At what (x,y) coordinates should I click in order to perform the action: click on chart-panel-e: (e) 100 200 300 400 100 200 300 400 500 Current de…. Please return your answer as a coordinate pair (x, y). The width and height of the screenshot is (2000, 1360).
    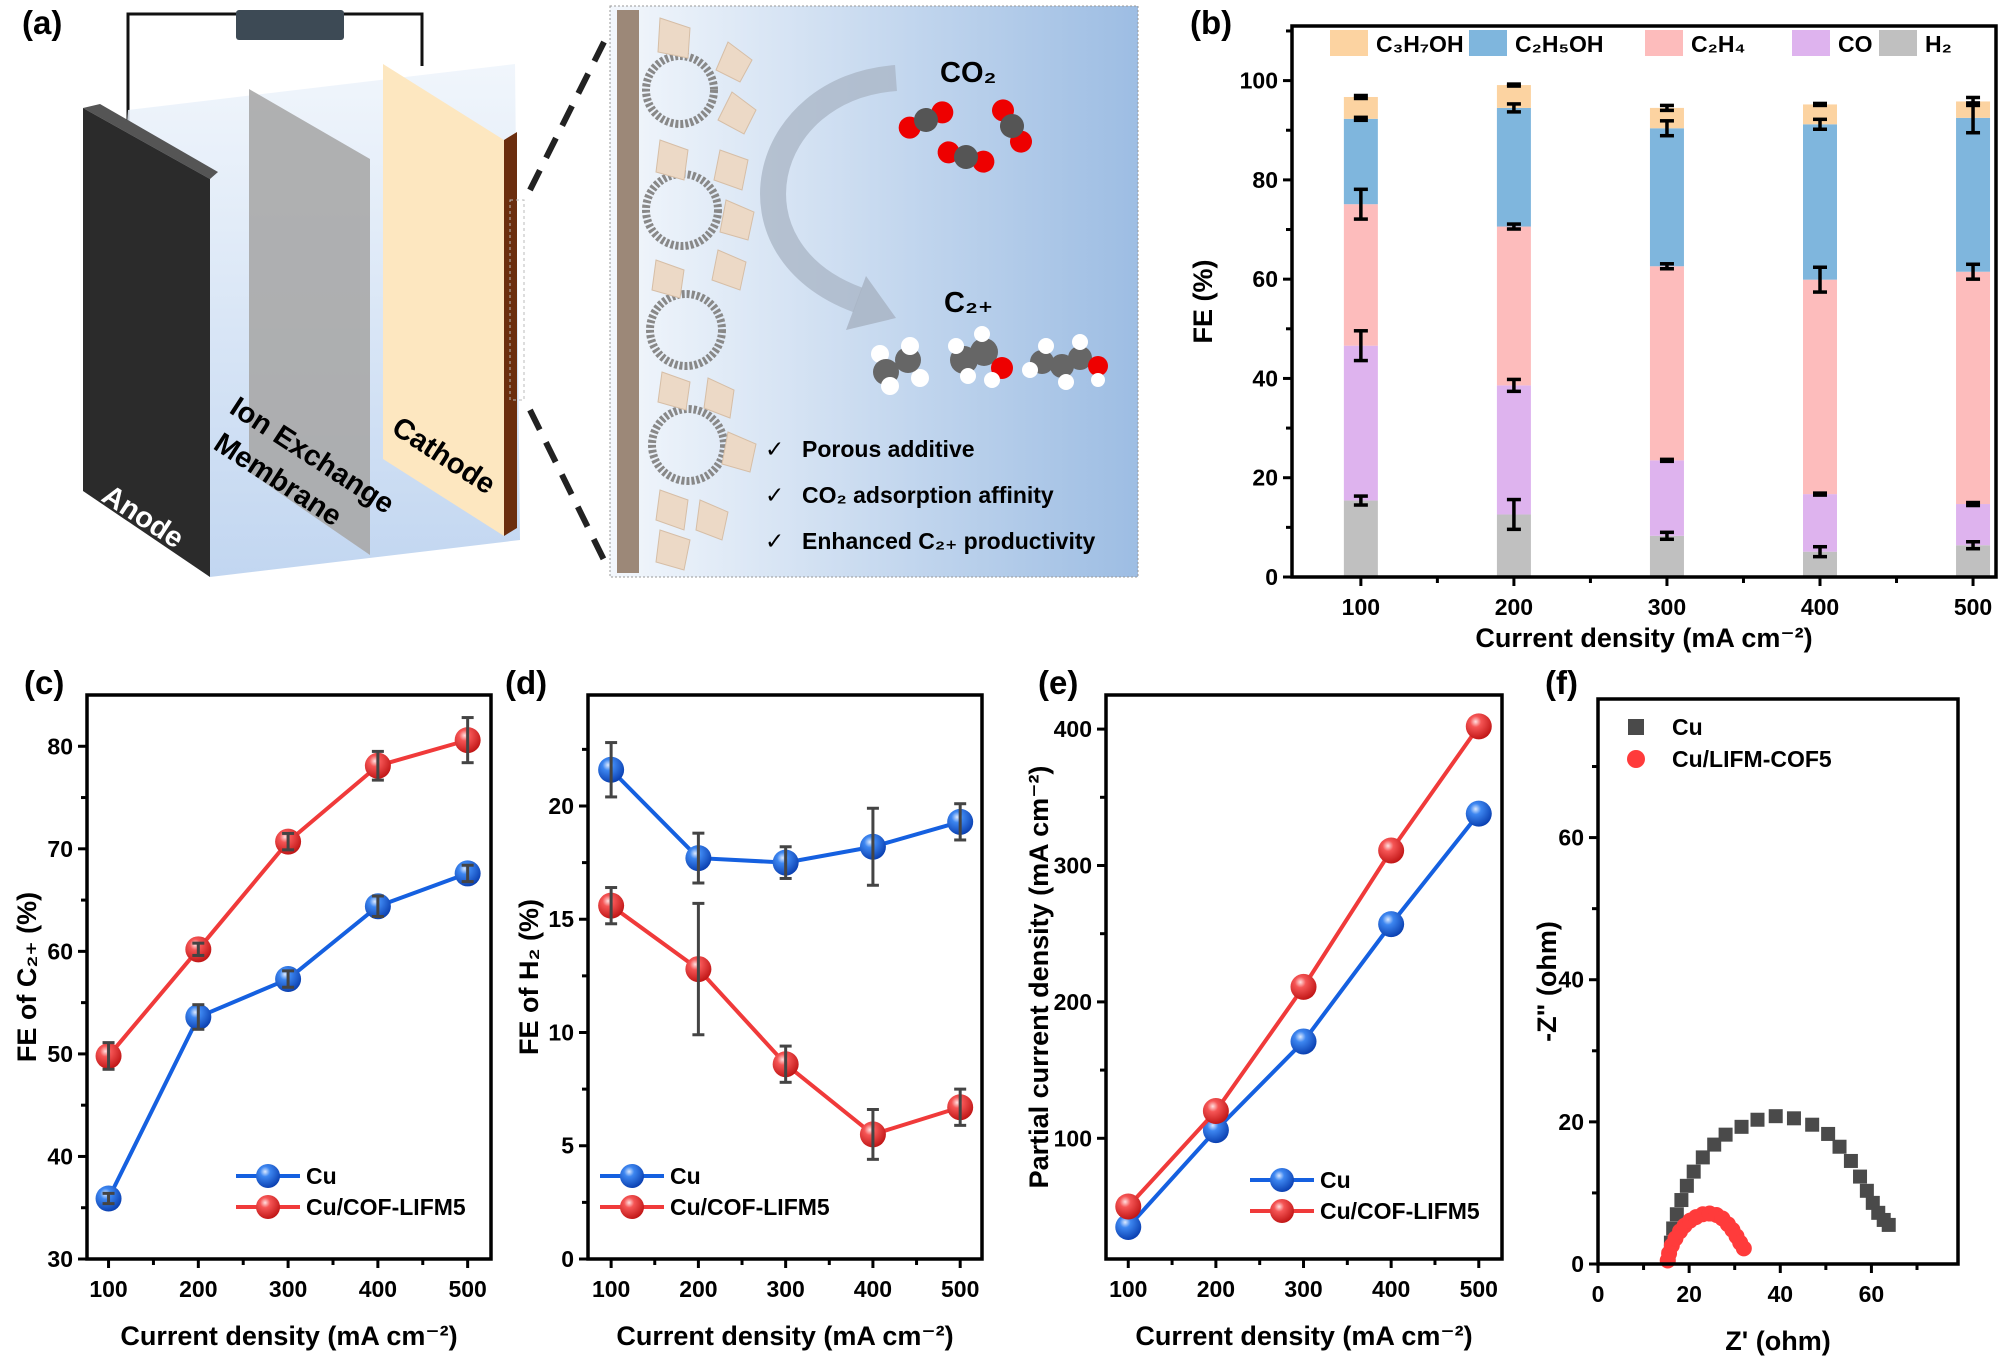
    Looking at the image, I should click on (1264, 1007).